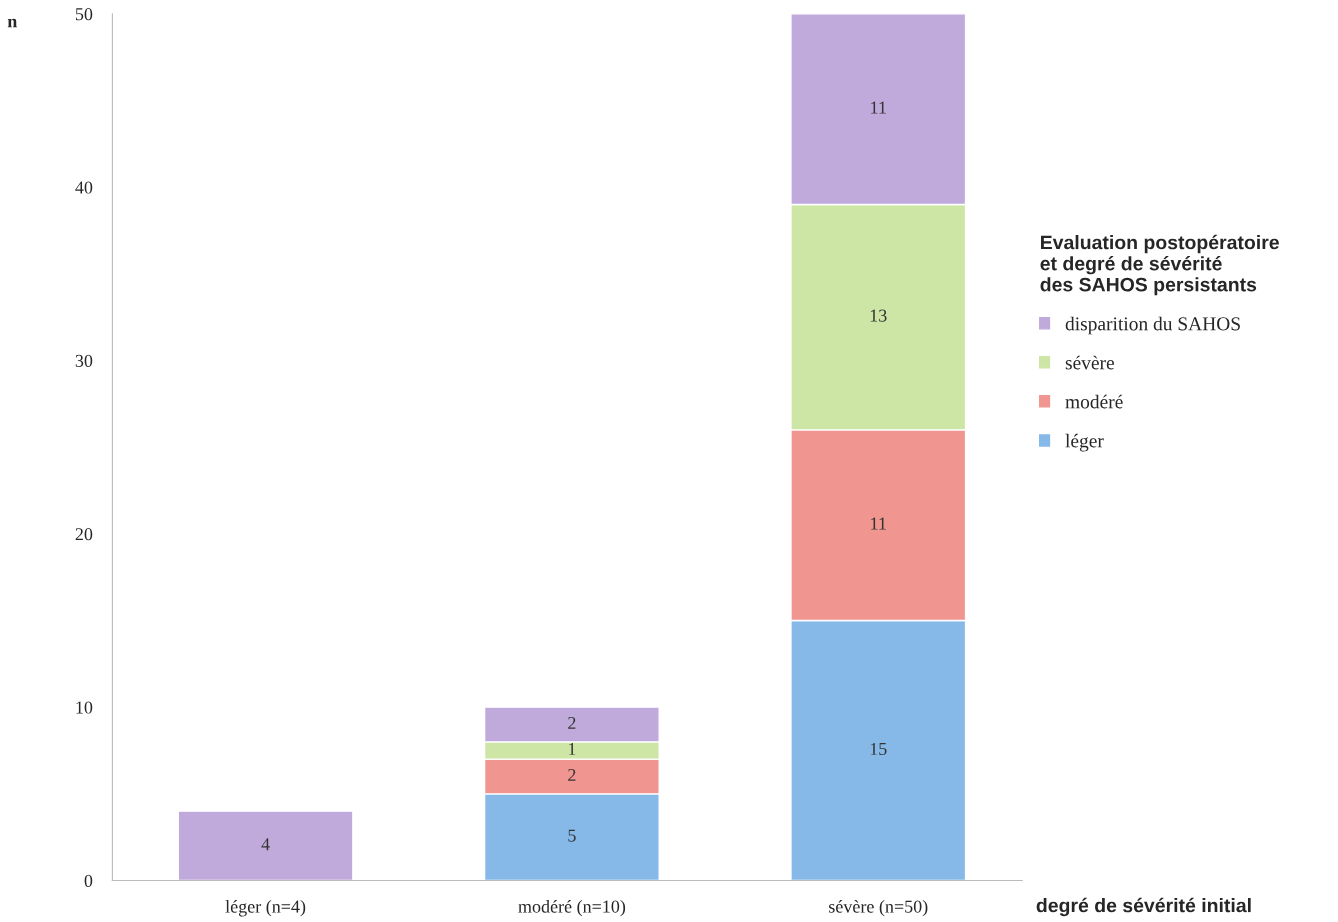 The image size is (1338, 922). I want to click on y-tick-label: 20, so click(84, 534).